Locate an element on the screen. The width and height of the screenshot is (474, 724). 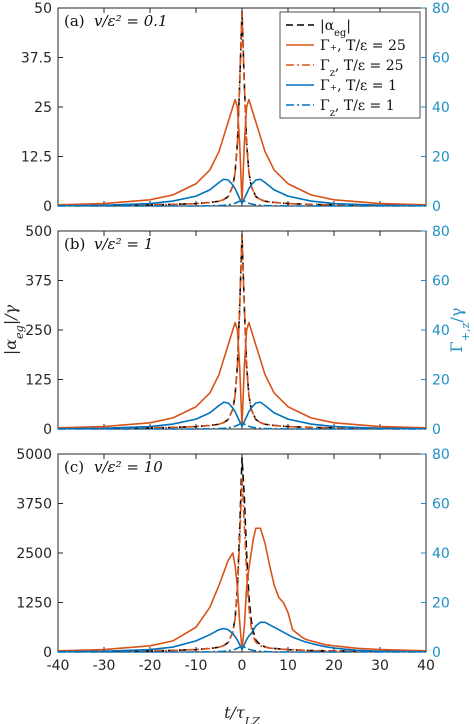
x-tick-label: -30 is located at coordinates (104, 666).